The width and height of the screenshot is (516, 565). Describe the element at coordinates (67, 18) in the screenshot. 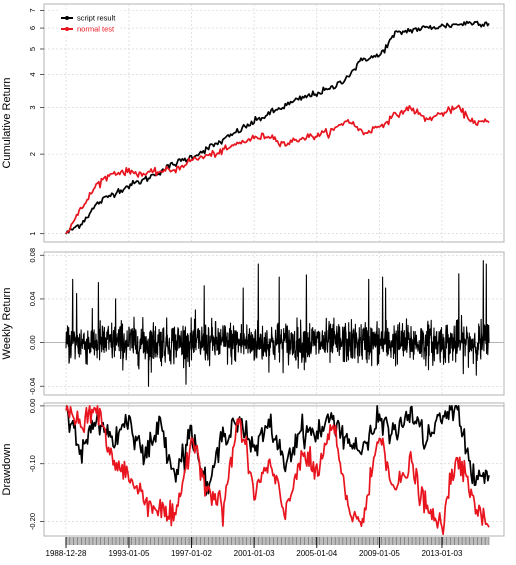

I see `legend-marker-script` at that location.